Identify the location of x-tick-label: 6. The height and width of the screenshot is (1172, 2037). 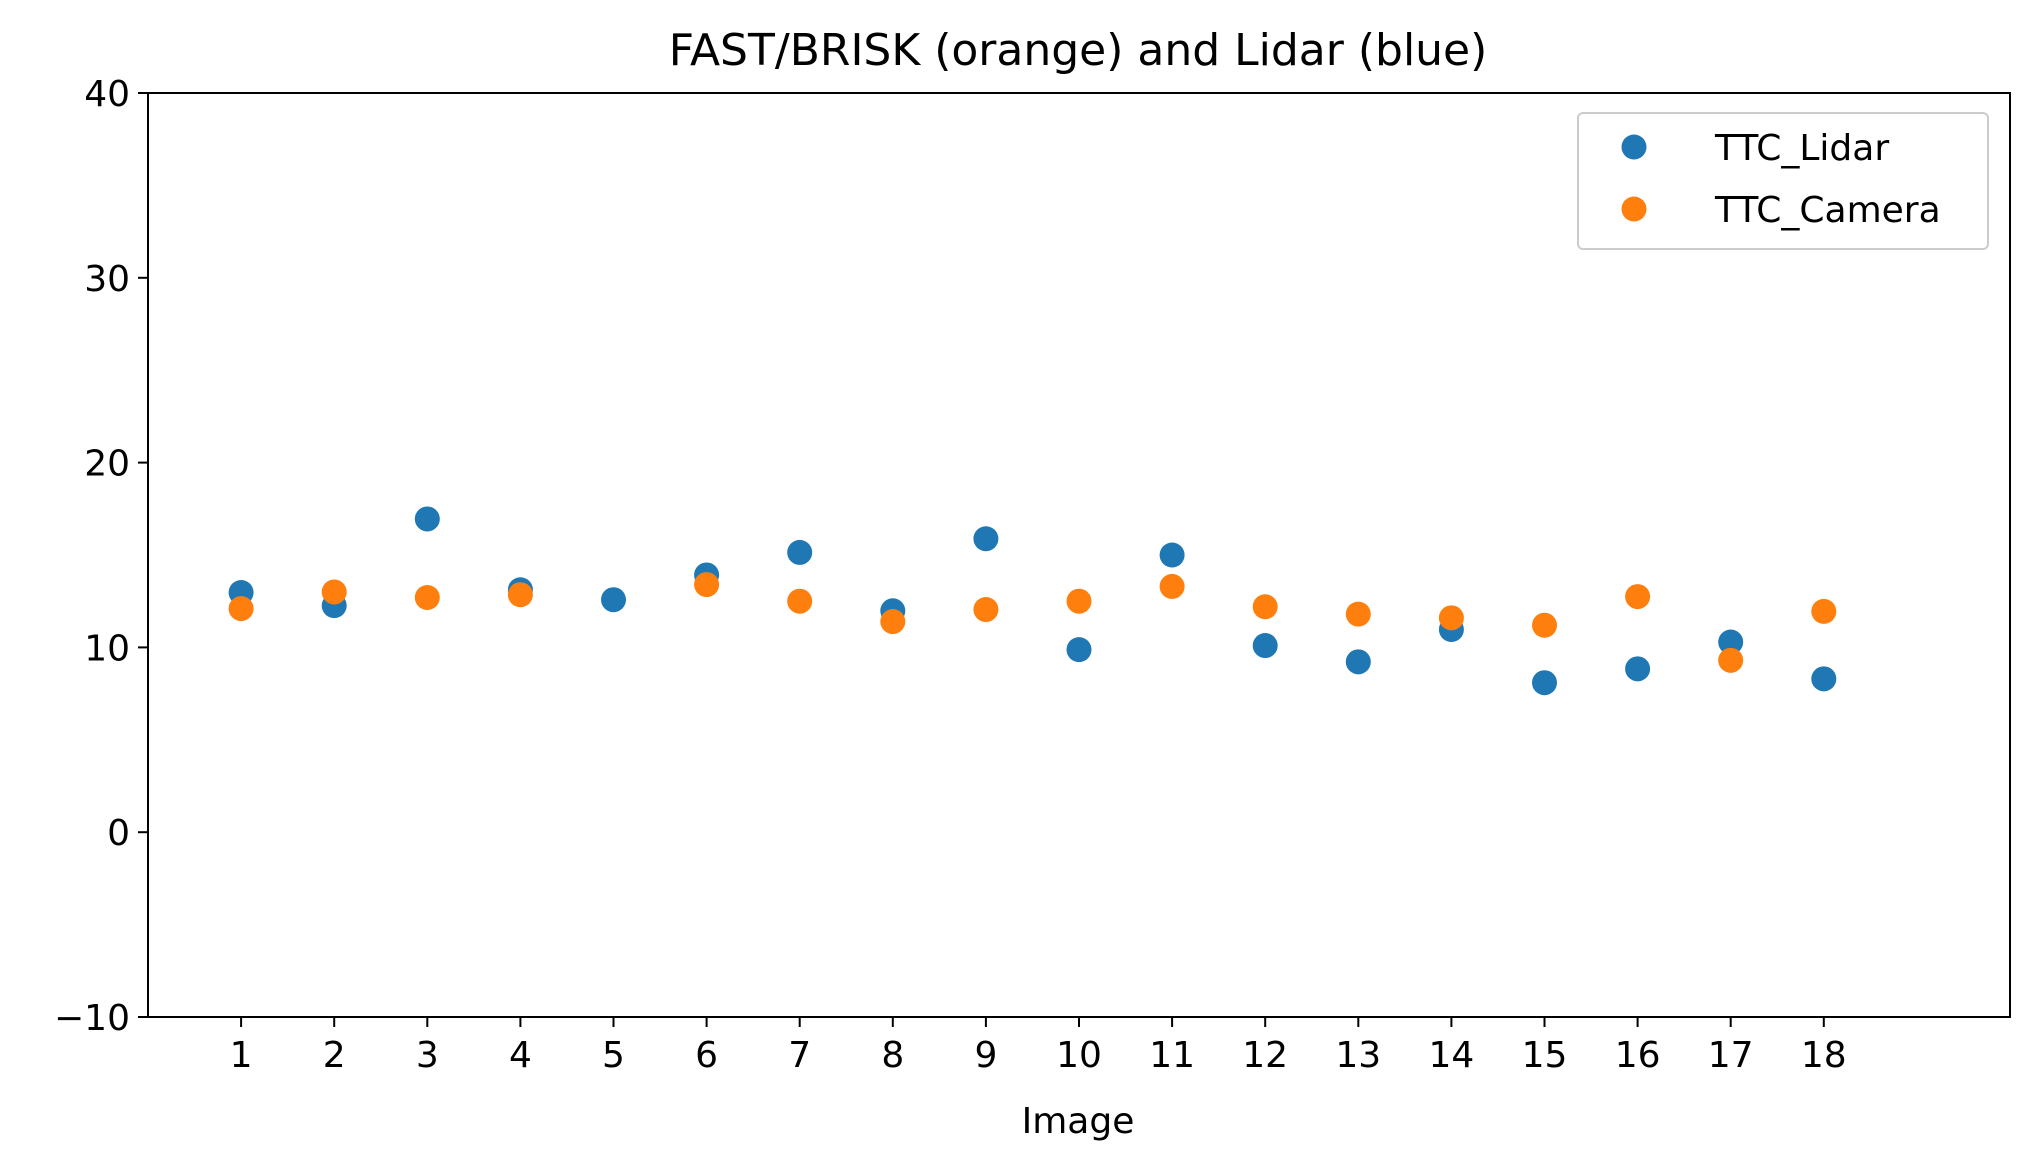
(706, 1055).